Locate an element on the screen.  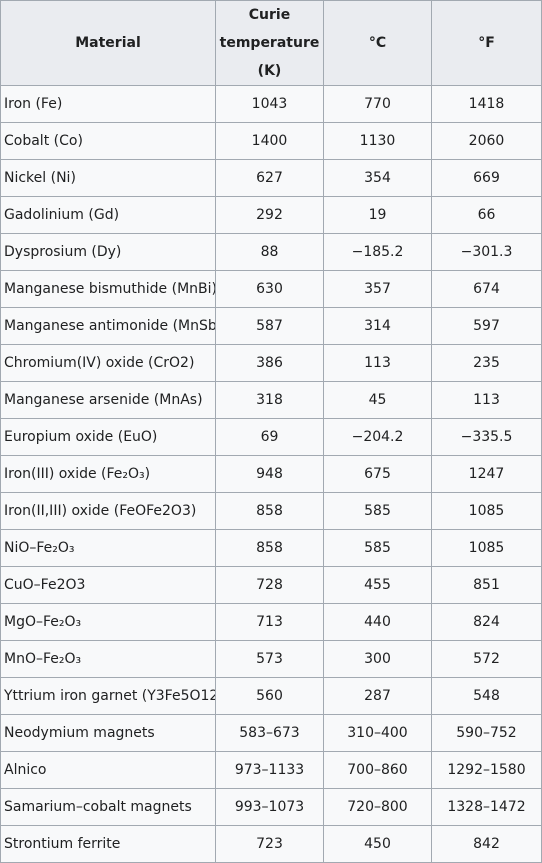
cell-curie-kelvin: 713 is located at coordinates (269, 622).